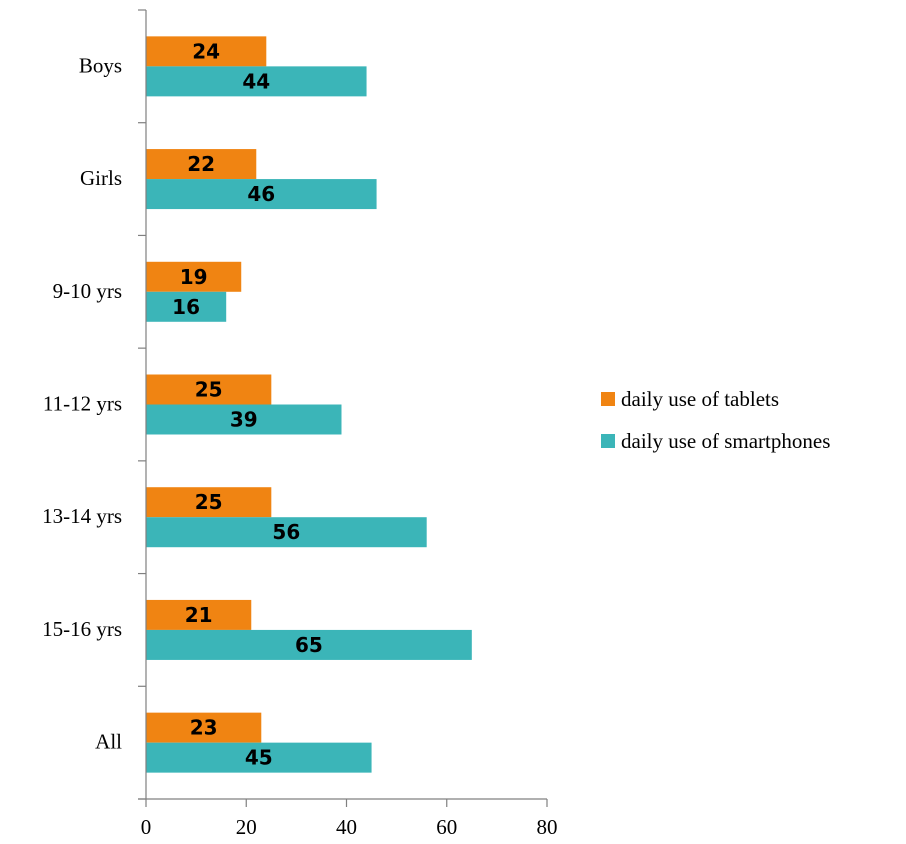 Image resolution: width=906 pixels, height=844 pixels. Describe the element at coordinates (608, 399) in the screenshot. I see `legend-swatch-daily-use-of-tablets` at that location.